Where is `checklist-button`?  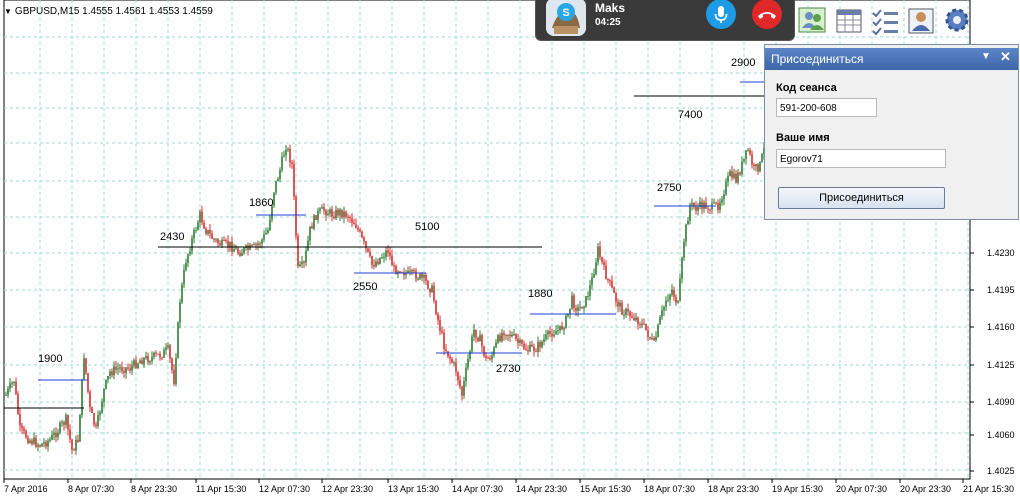 checklist-button is located at coordinates (884, 20).